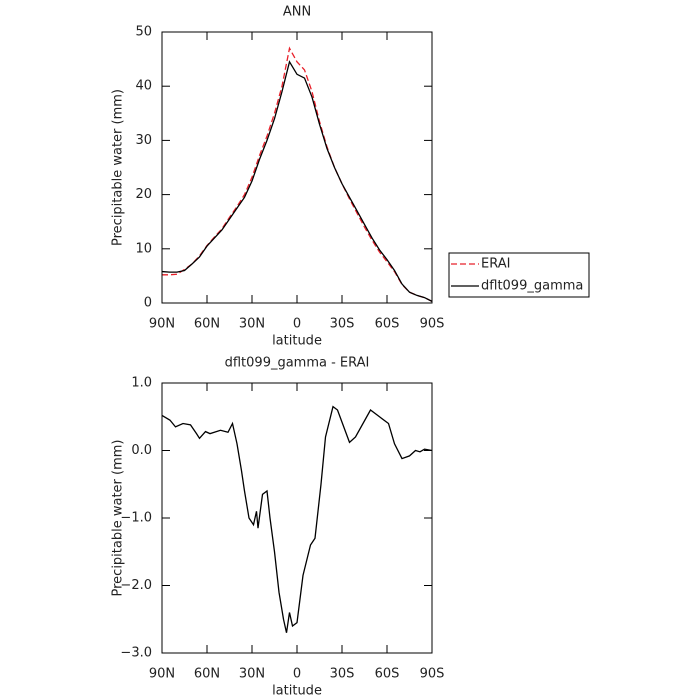 This screenshot has height=700, width=700. What do you see at coordinates (136, 653) in the screenshot?
I see `y-tick-label: −3.0` at bounding box center [136, 653].